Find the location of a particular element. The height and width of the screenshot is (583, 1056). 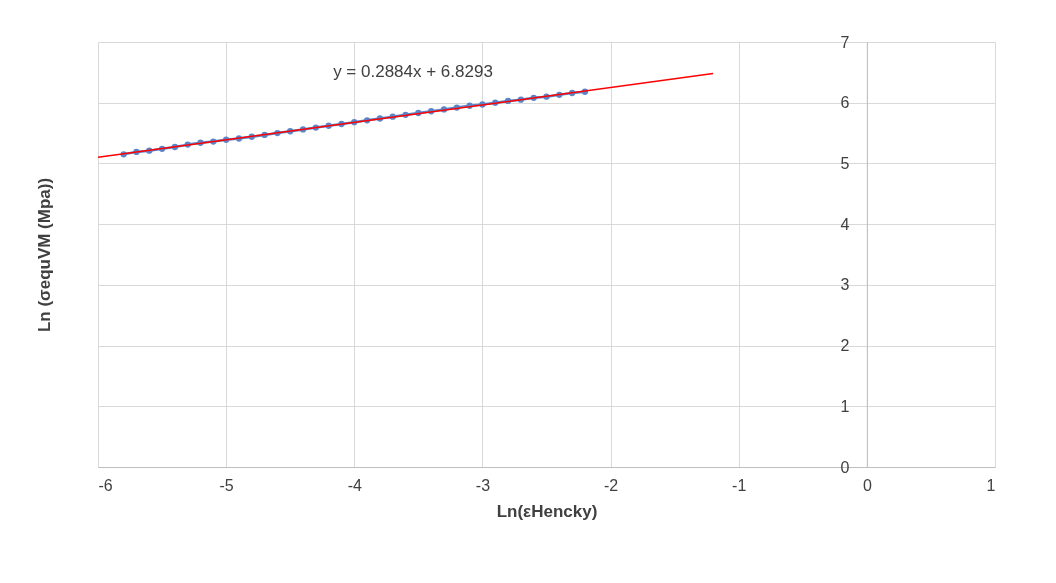

x-tick-label: 0 is located at coordinates (867, 485).